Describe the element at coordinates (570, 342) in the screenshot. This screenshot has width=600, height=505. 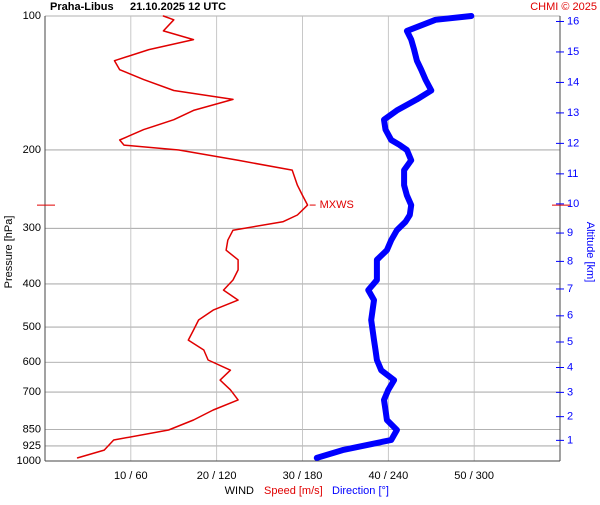
I see `y2-tick-label: 5` at that location.